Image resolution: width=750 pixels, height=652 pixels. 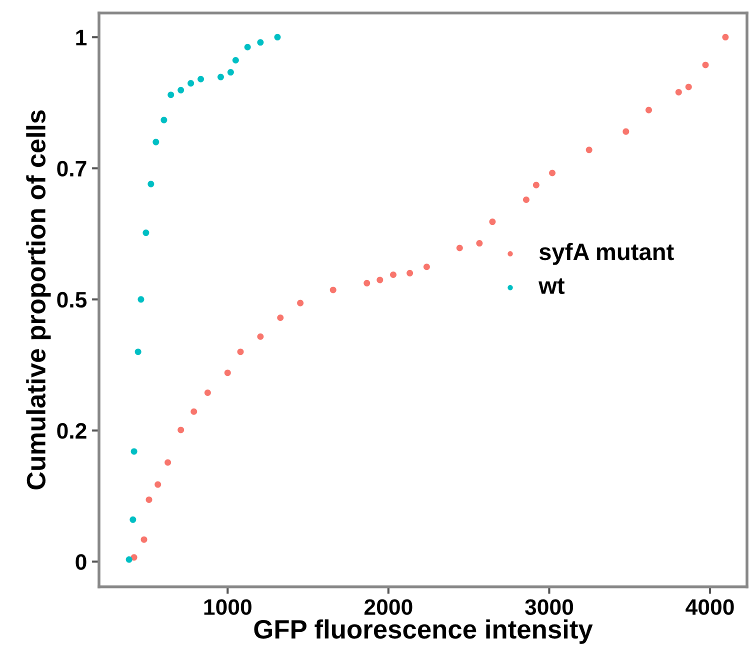 What do you see at coordinates (228, 607) in the screenshot?
I see `x-tick-label: 1000` at bounding box center [228, 607].